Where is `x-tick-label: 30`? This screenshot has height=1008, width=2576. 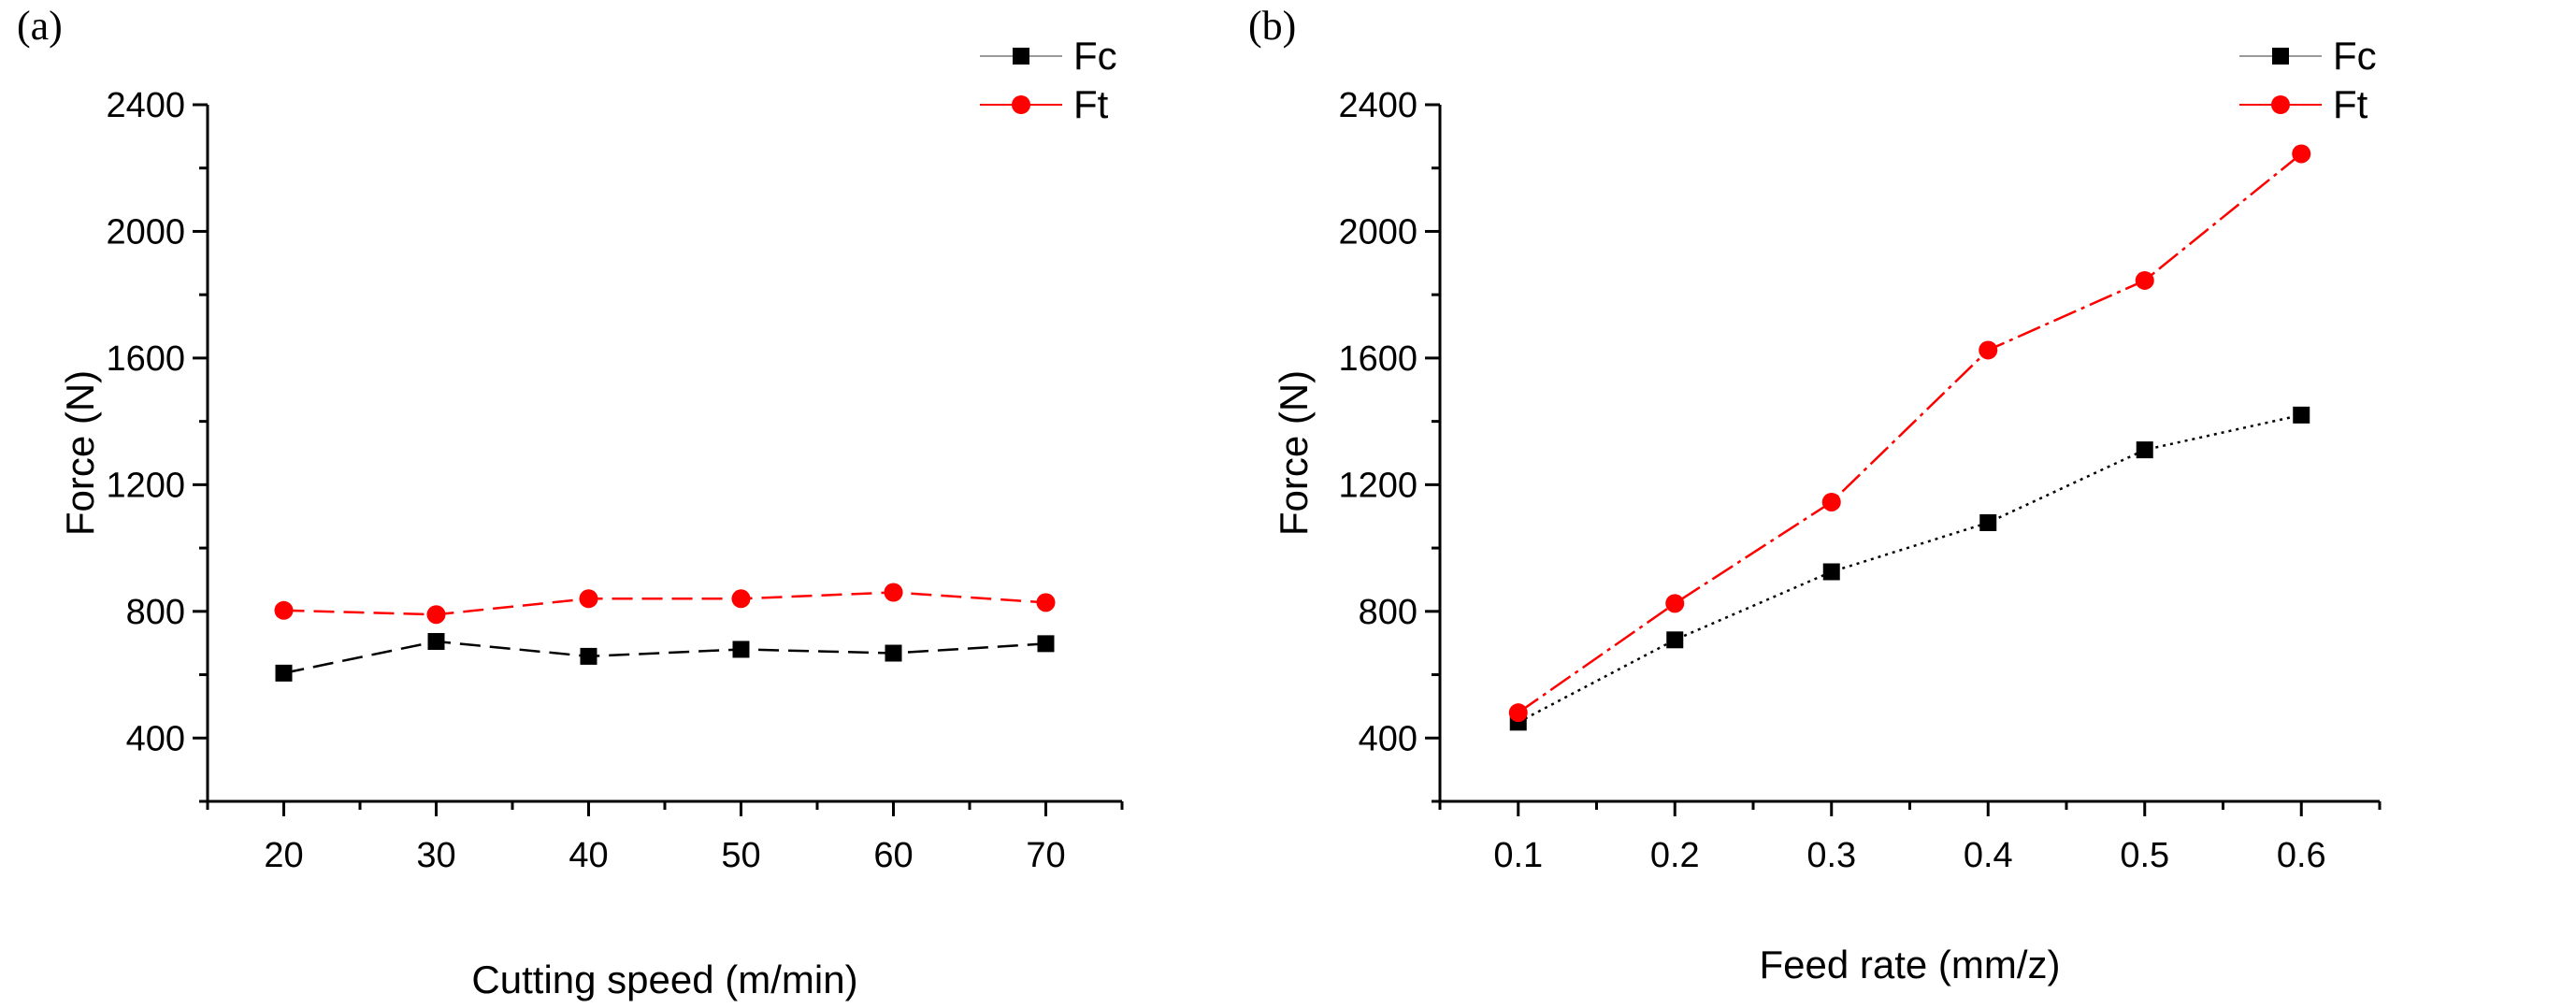 x-tick-label: 30 is located at coordinates (436, 855).